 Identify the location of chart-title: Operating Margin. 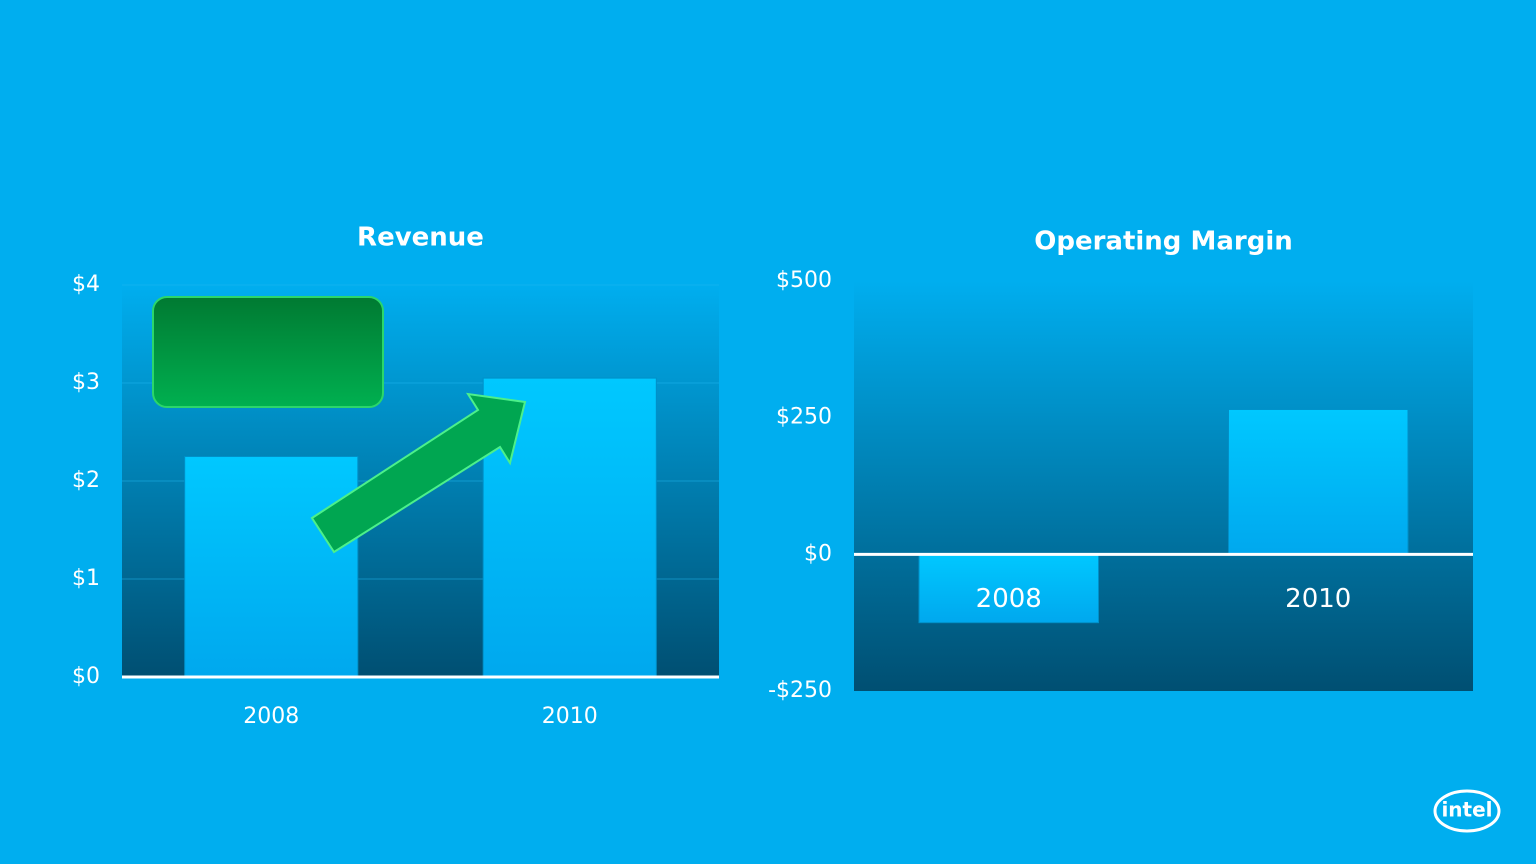
(1163, 242).